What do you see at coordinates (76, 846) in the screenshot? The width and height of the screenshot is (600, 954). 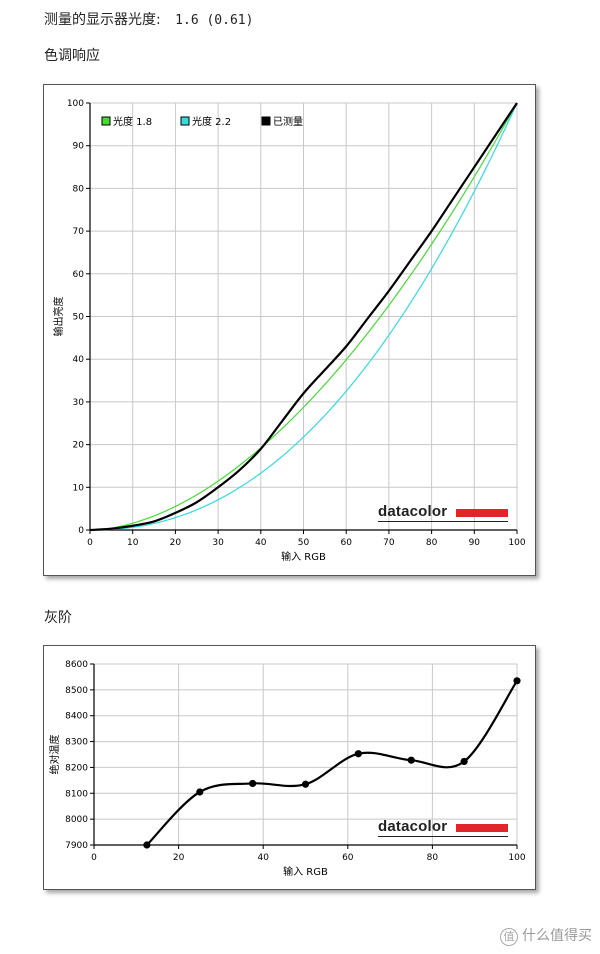 I see `y-tick-label: 7900` at bounding box center [76, 846].